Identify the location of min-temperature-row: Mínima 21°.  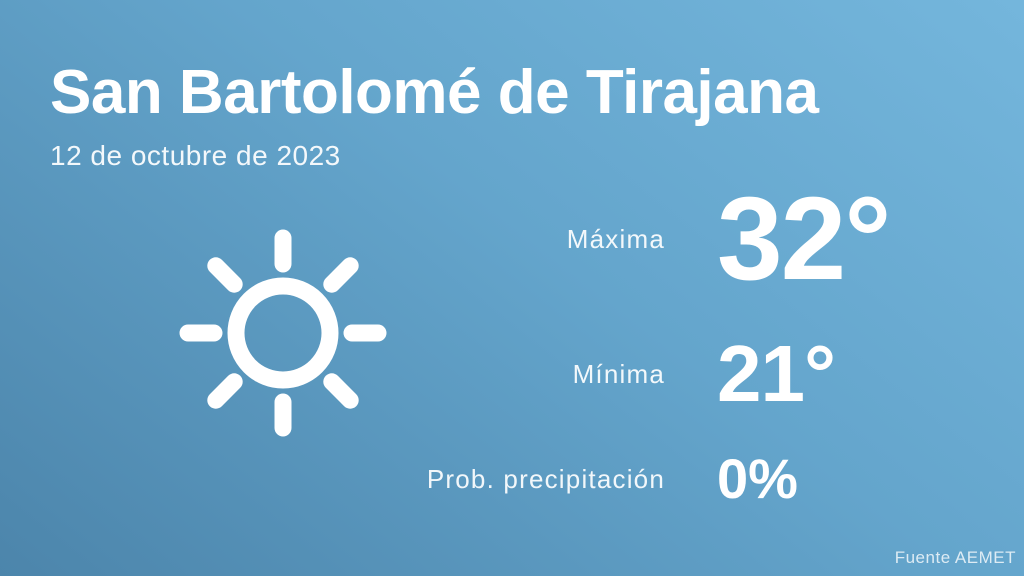
(512, 374).